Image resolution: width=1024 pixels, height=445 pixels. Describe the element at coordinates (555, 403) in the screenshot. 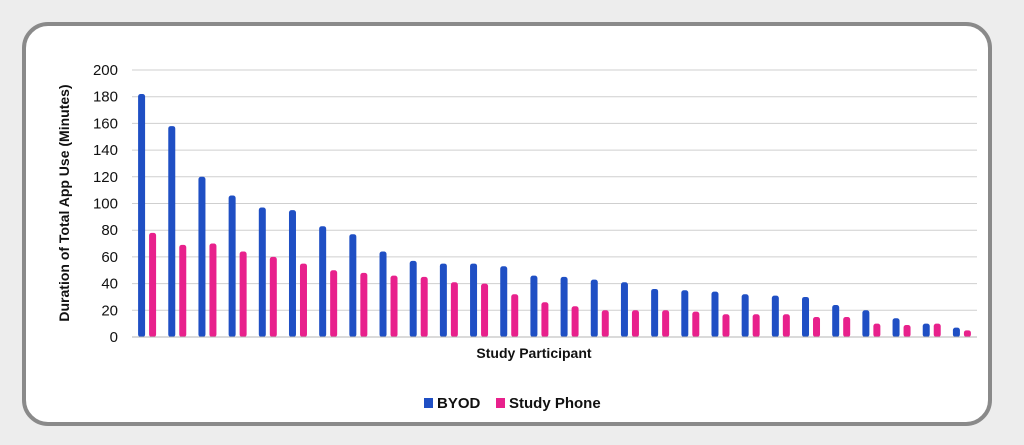

I see `legend-label-study-phone: Study Phone` at that location.